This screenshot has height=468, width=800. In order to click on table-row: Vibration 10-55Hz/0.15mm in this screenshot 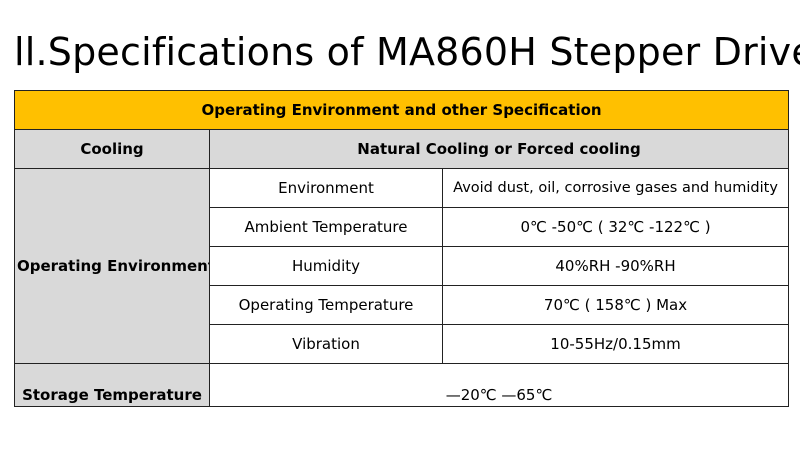, I will do `click(402, 344)`.